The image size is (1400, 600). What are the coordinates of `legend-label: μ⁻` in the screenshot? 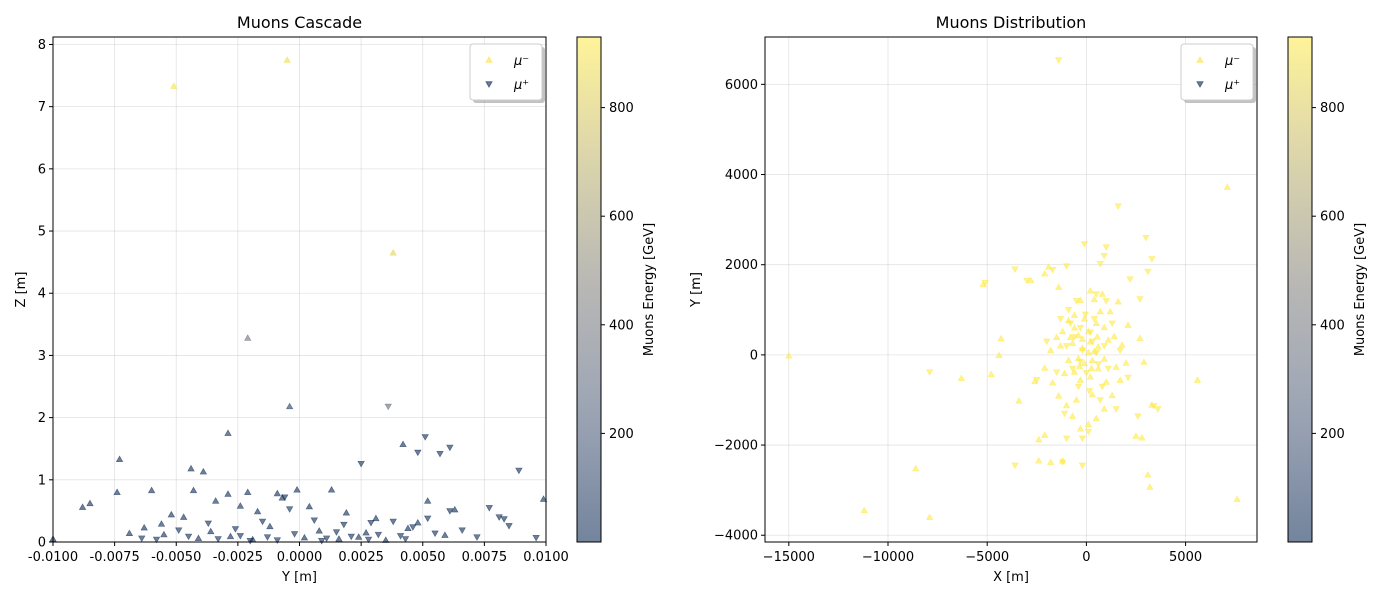 It's located at (521, 61).